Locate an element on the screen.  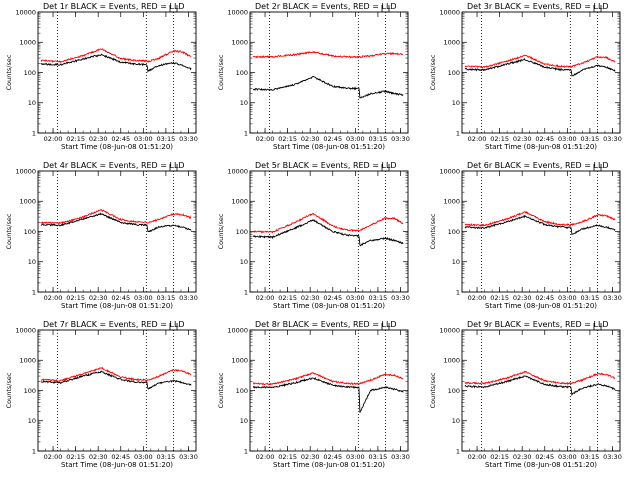
panel-title: Det 5r BLACK = Events, RED = LLD is located at coordinates (326, 165).